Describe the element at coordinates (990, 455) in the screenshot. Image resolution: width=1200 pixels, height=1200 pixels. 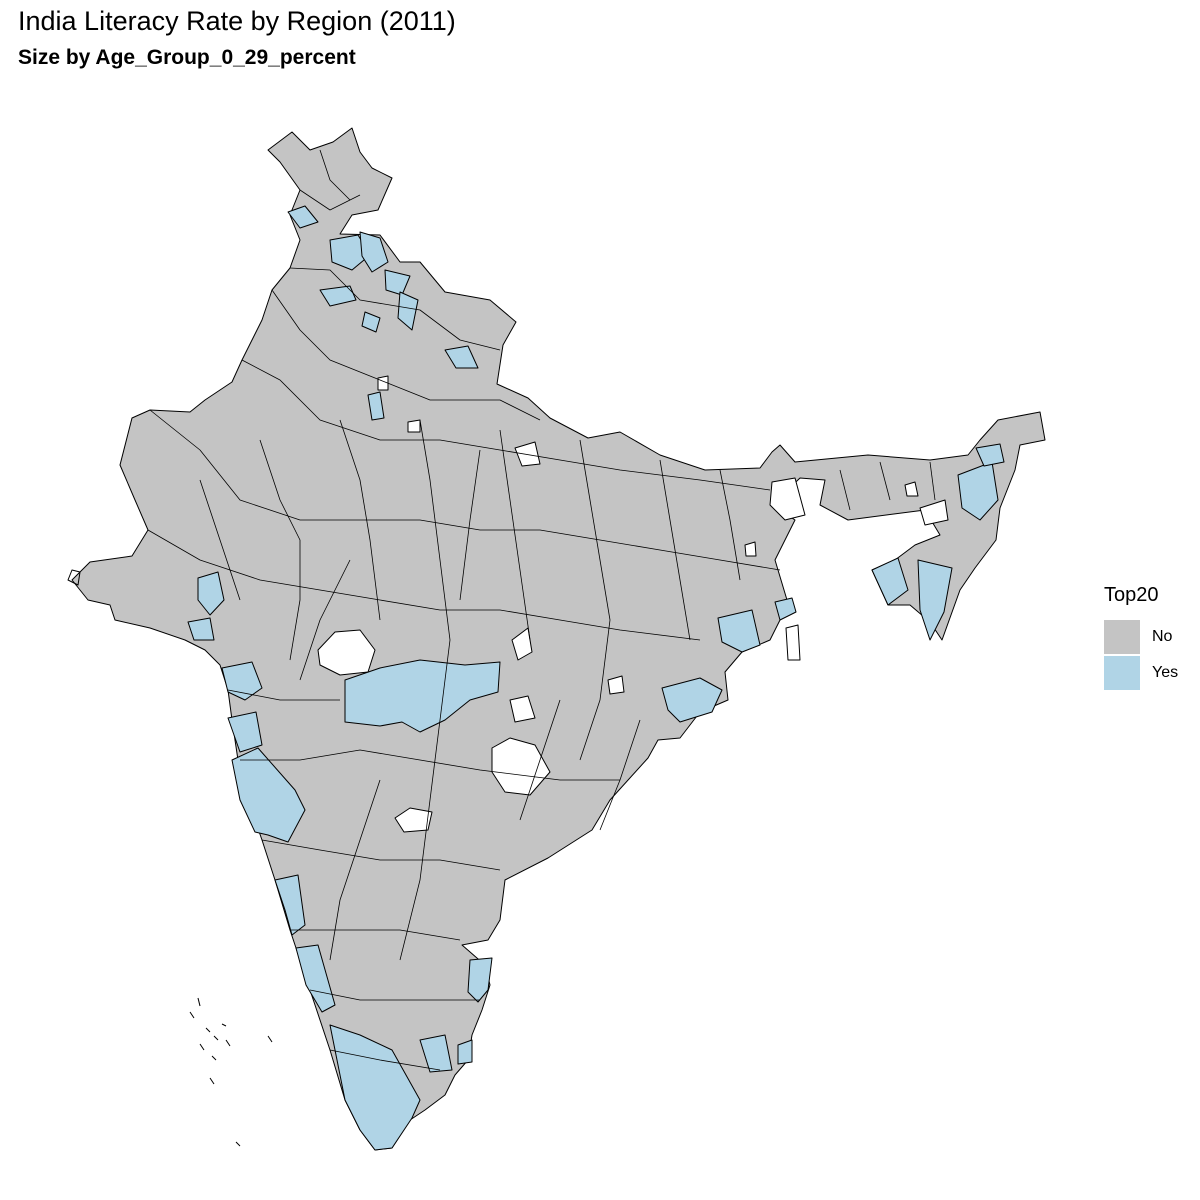
I see `region-yes-nagaland` at that location.